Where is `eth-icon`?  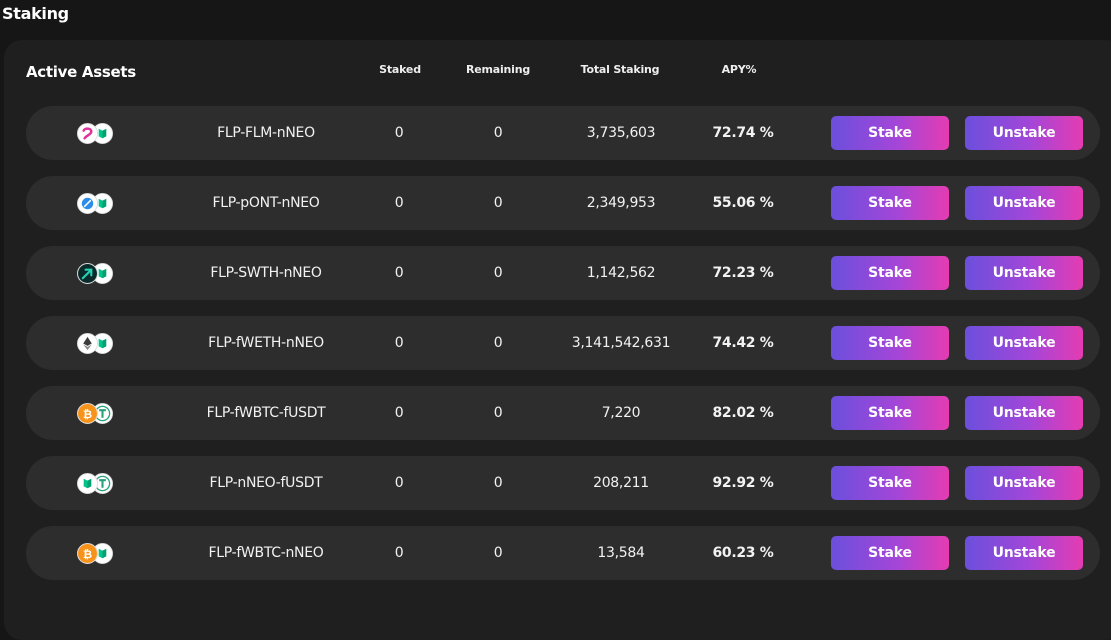 eth-icon is located at coordinates (87, 343).